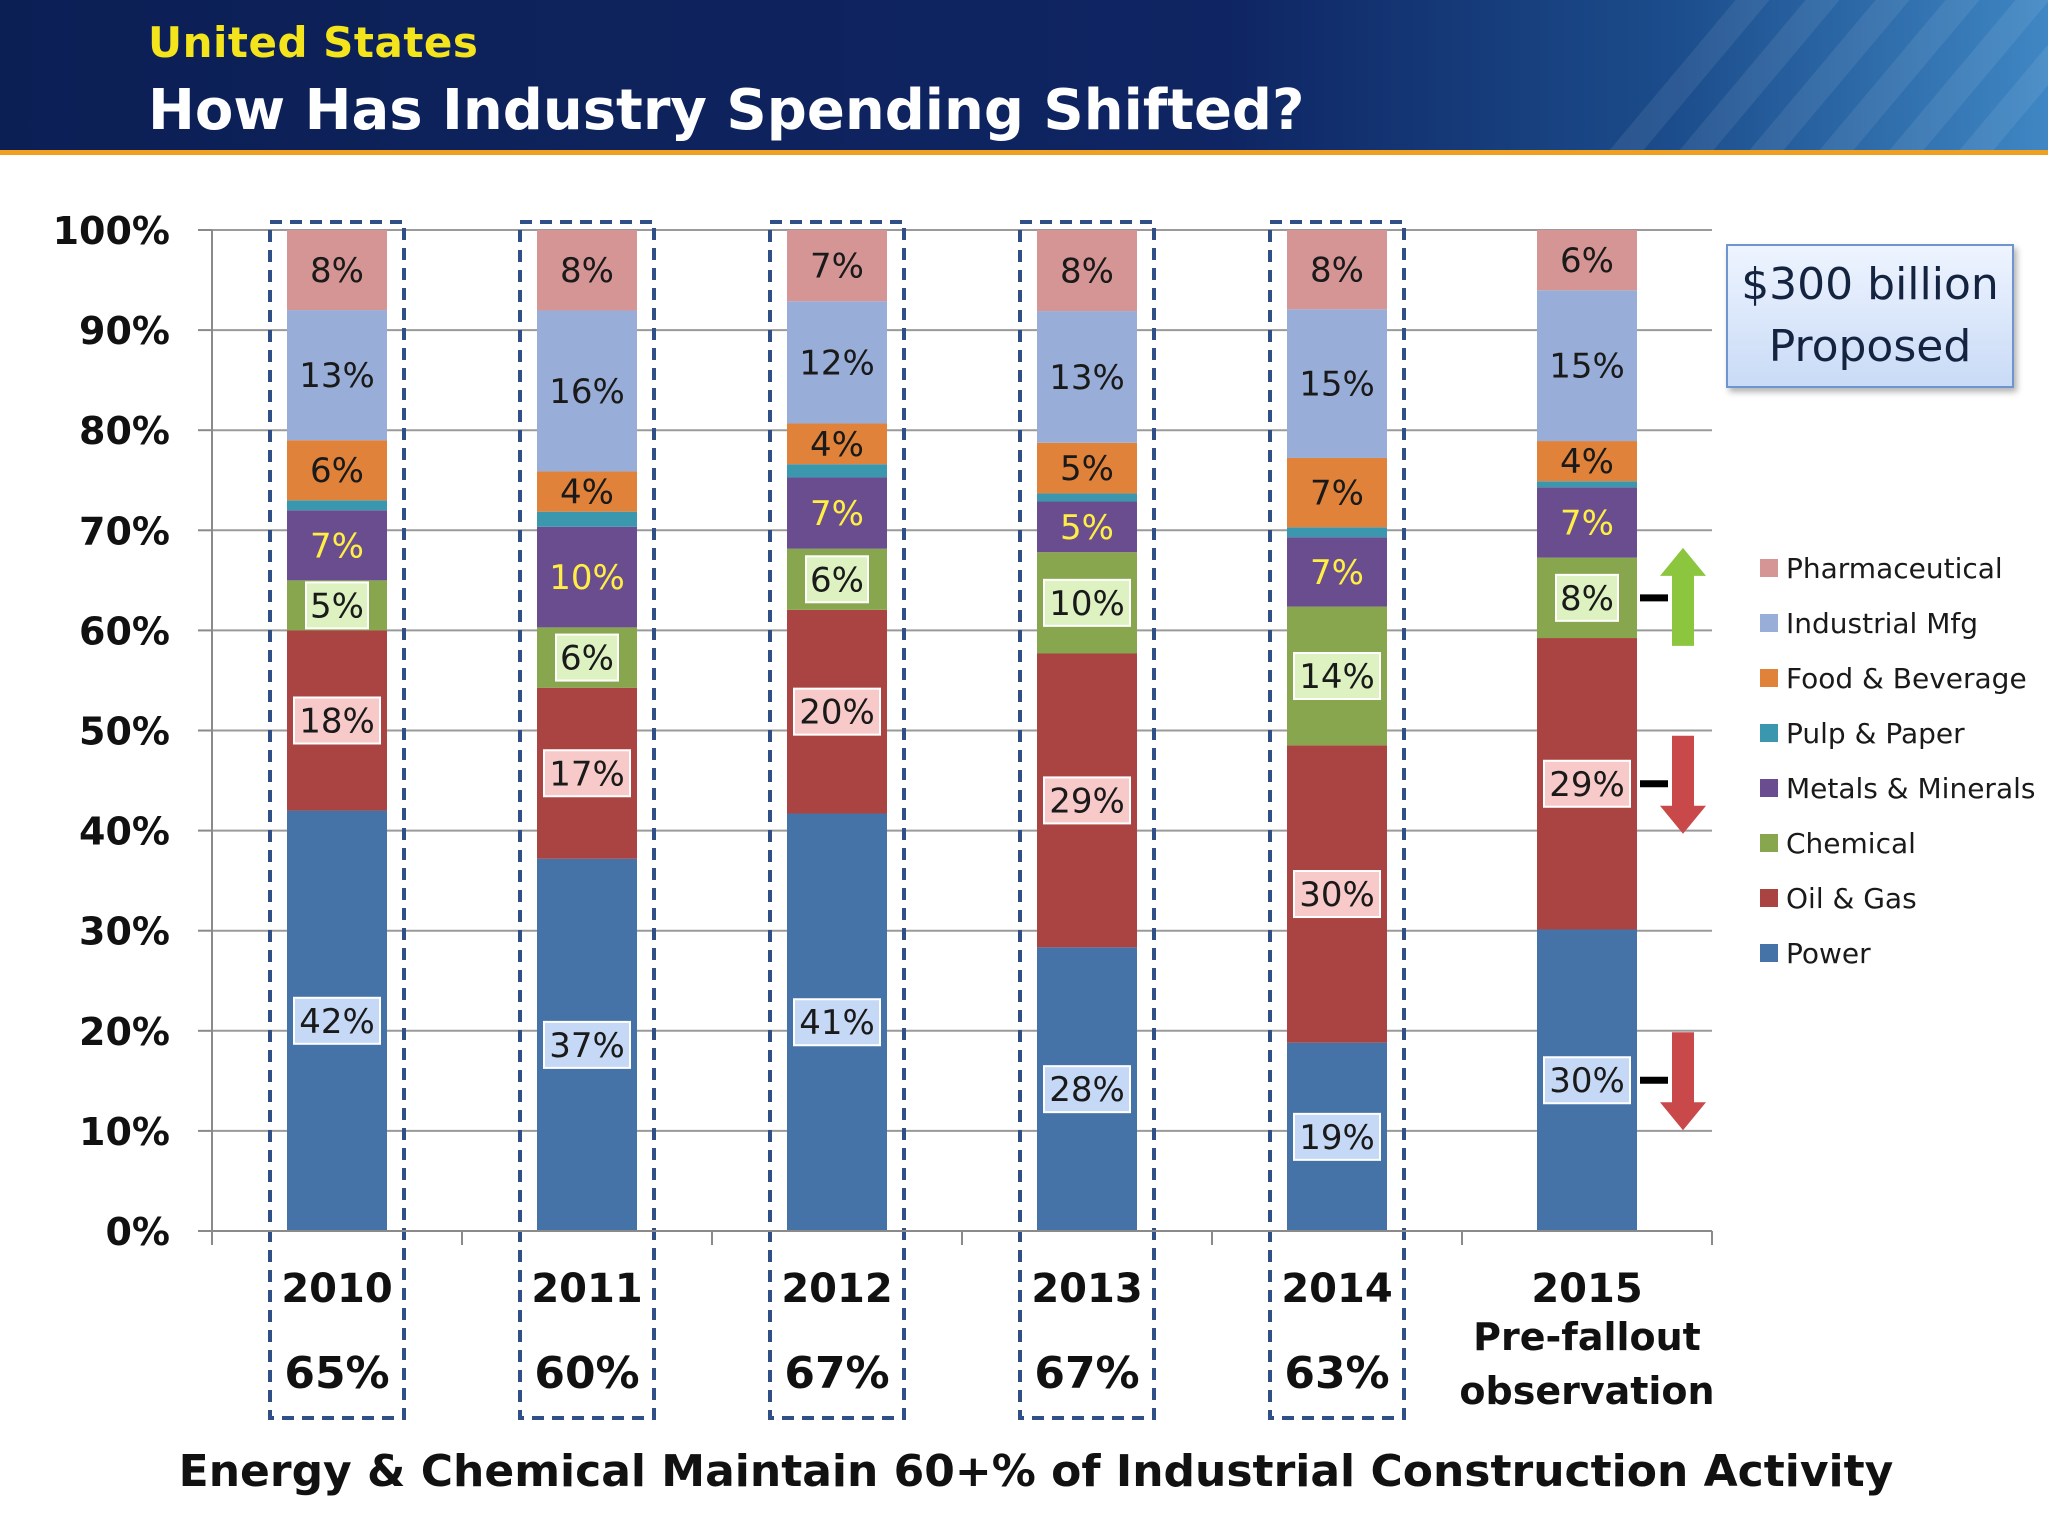 This screenshot has height=1536, width=2048. I want to click on category-label: 2015, so click(1586, 1289).